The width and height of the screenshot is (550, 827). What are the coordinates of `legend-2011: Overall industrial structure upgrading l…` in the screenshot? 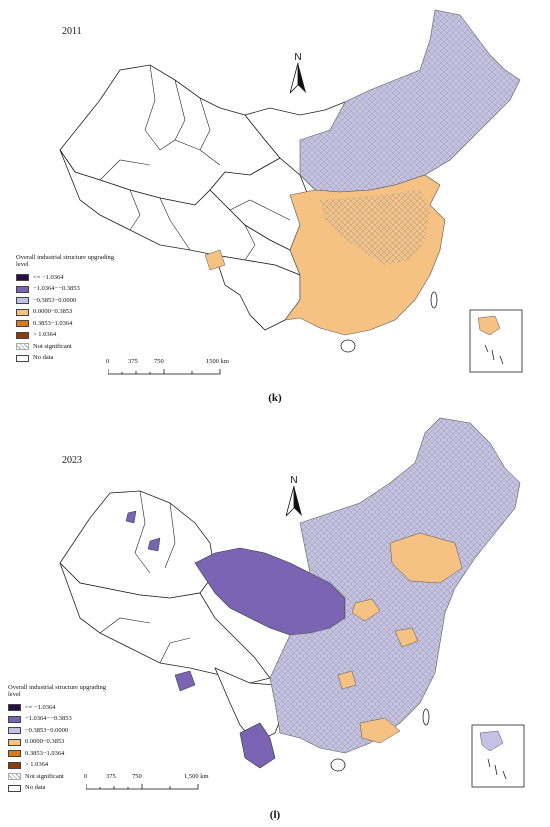 It's located at (68, 309).